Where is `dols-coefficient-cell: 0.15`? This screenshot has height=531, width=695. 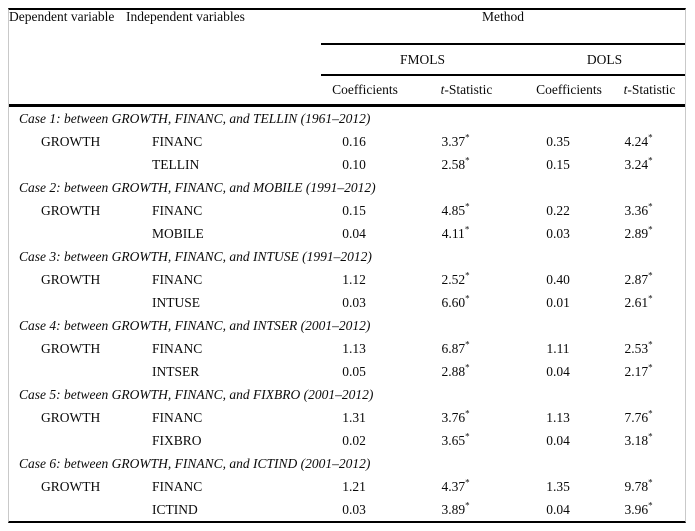
dols-coefficient-cell: 0.15 is located at coordinates (558, 164).